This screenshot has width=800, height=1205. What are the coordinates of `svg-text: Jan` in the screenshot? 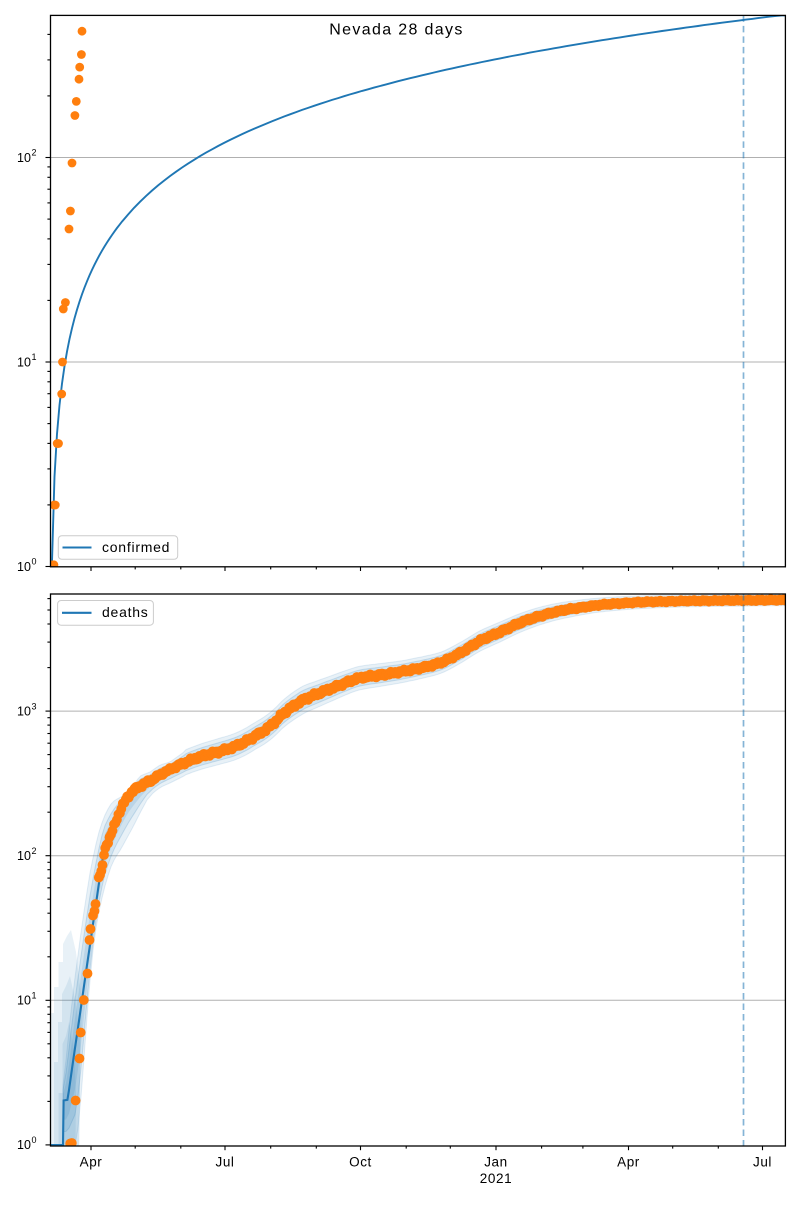 It's located at (496, 1161).